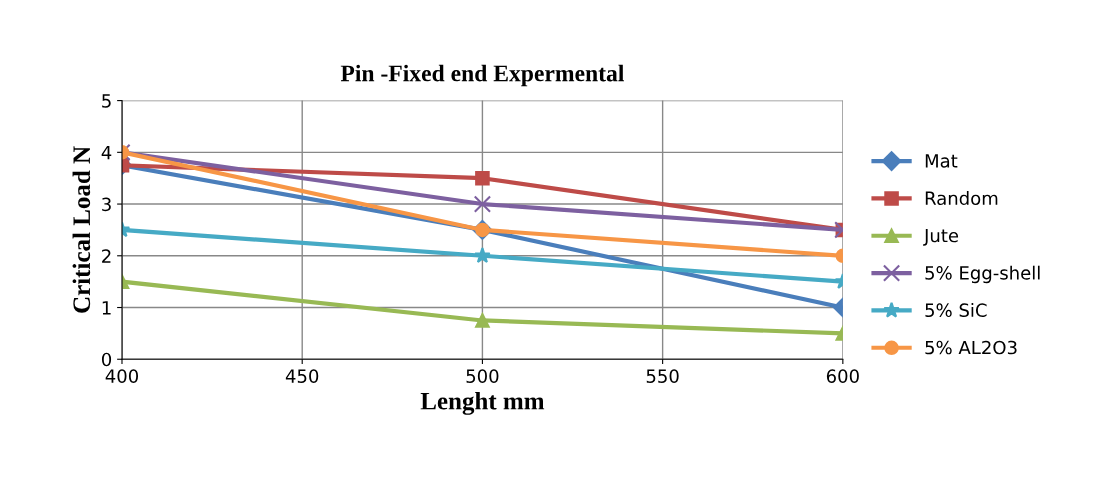 The image size is (1109, 479). Describe the element at coordinates (106, 256) in the screenshot. I see `y-tick-label: 2` at that location.